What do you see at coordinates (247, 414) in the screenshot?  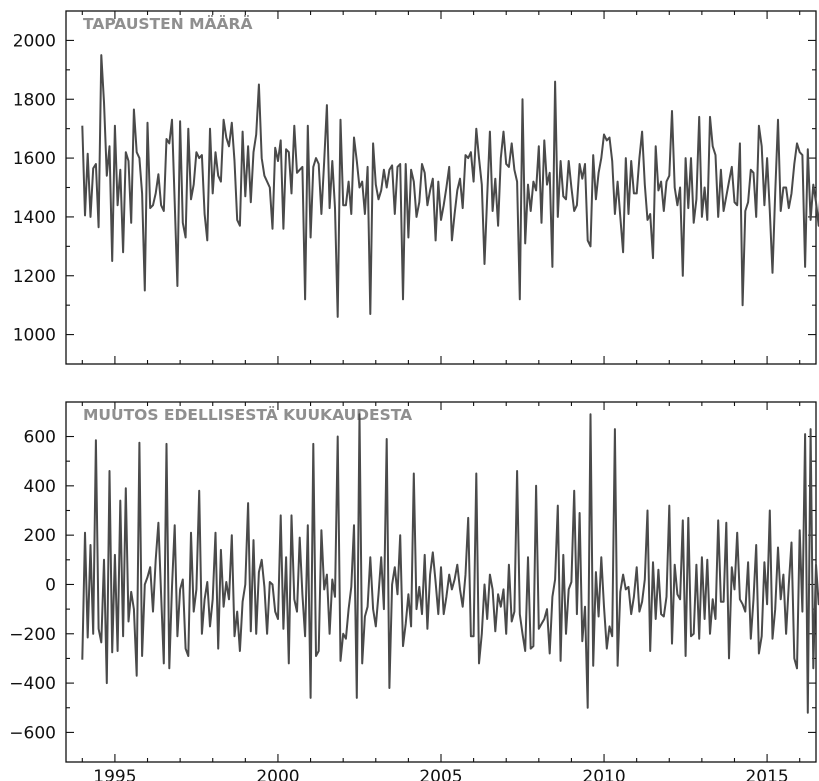 I see `panel-title: MUUTOS EDELLISESTÄ KUUKAUDESTA` at bounding box center [247, 414].